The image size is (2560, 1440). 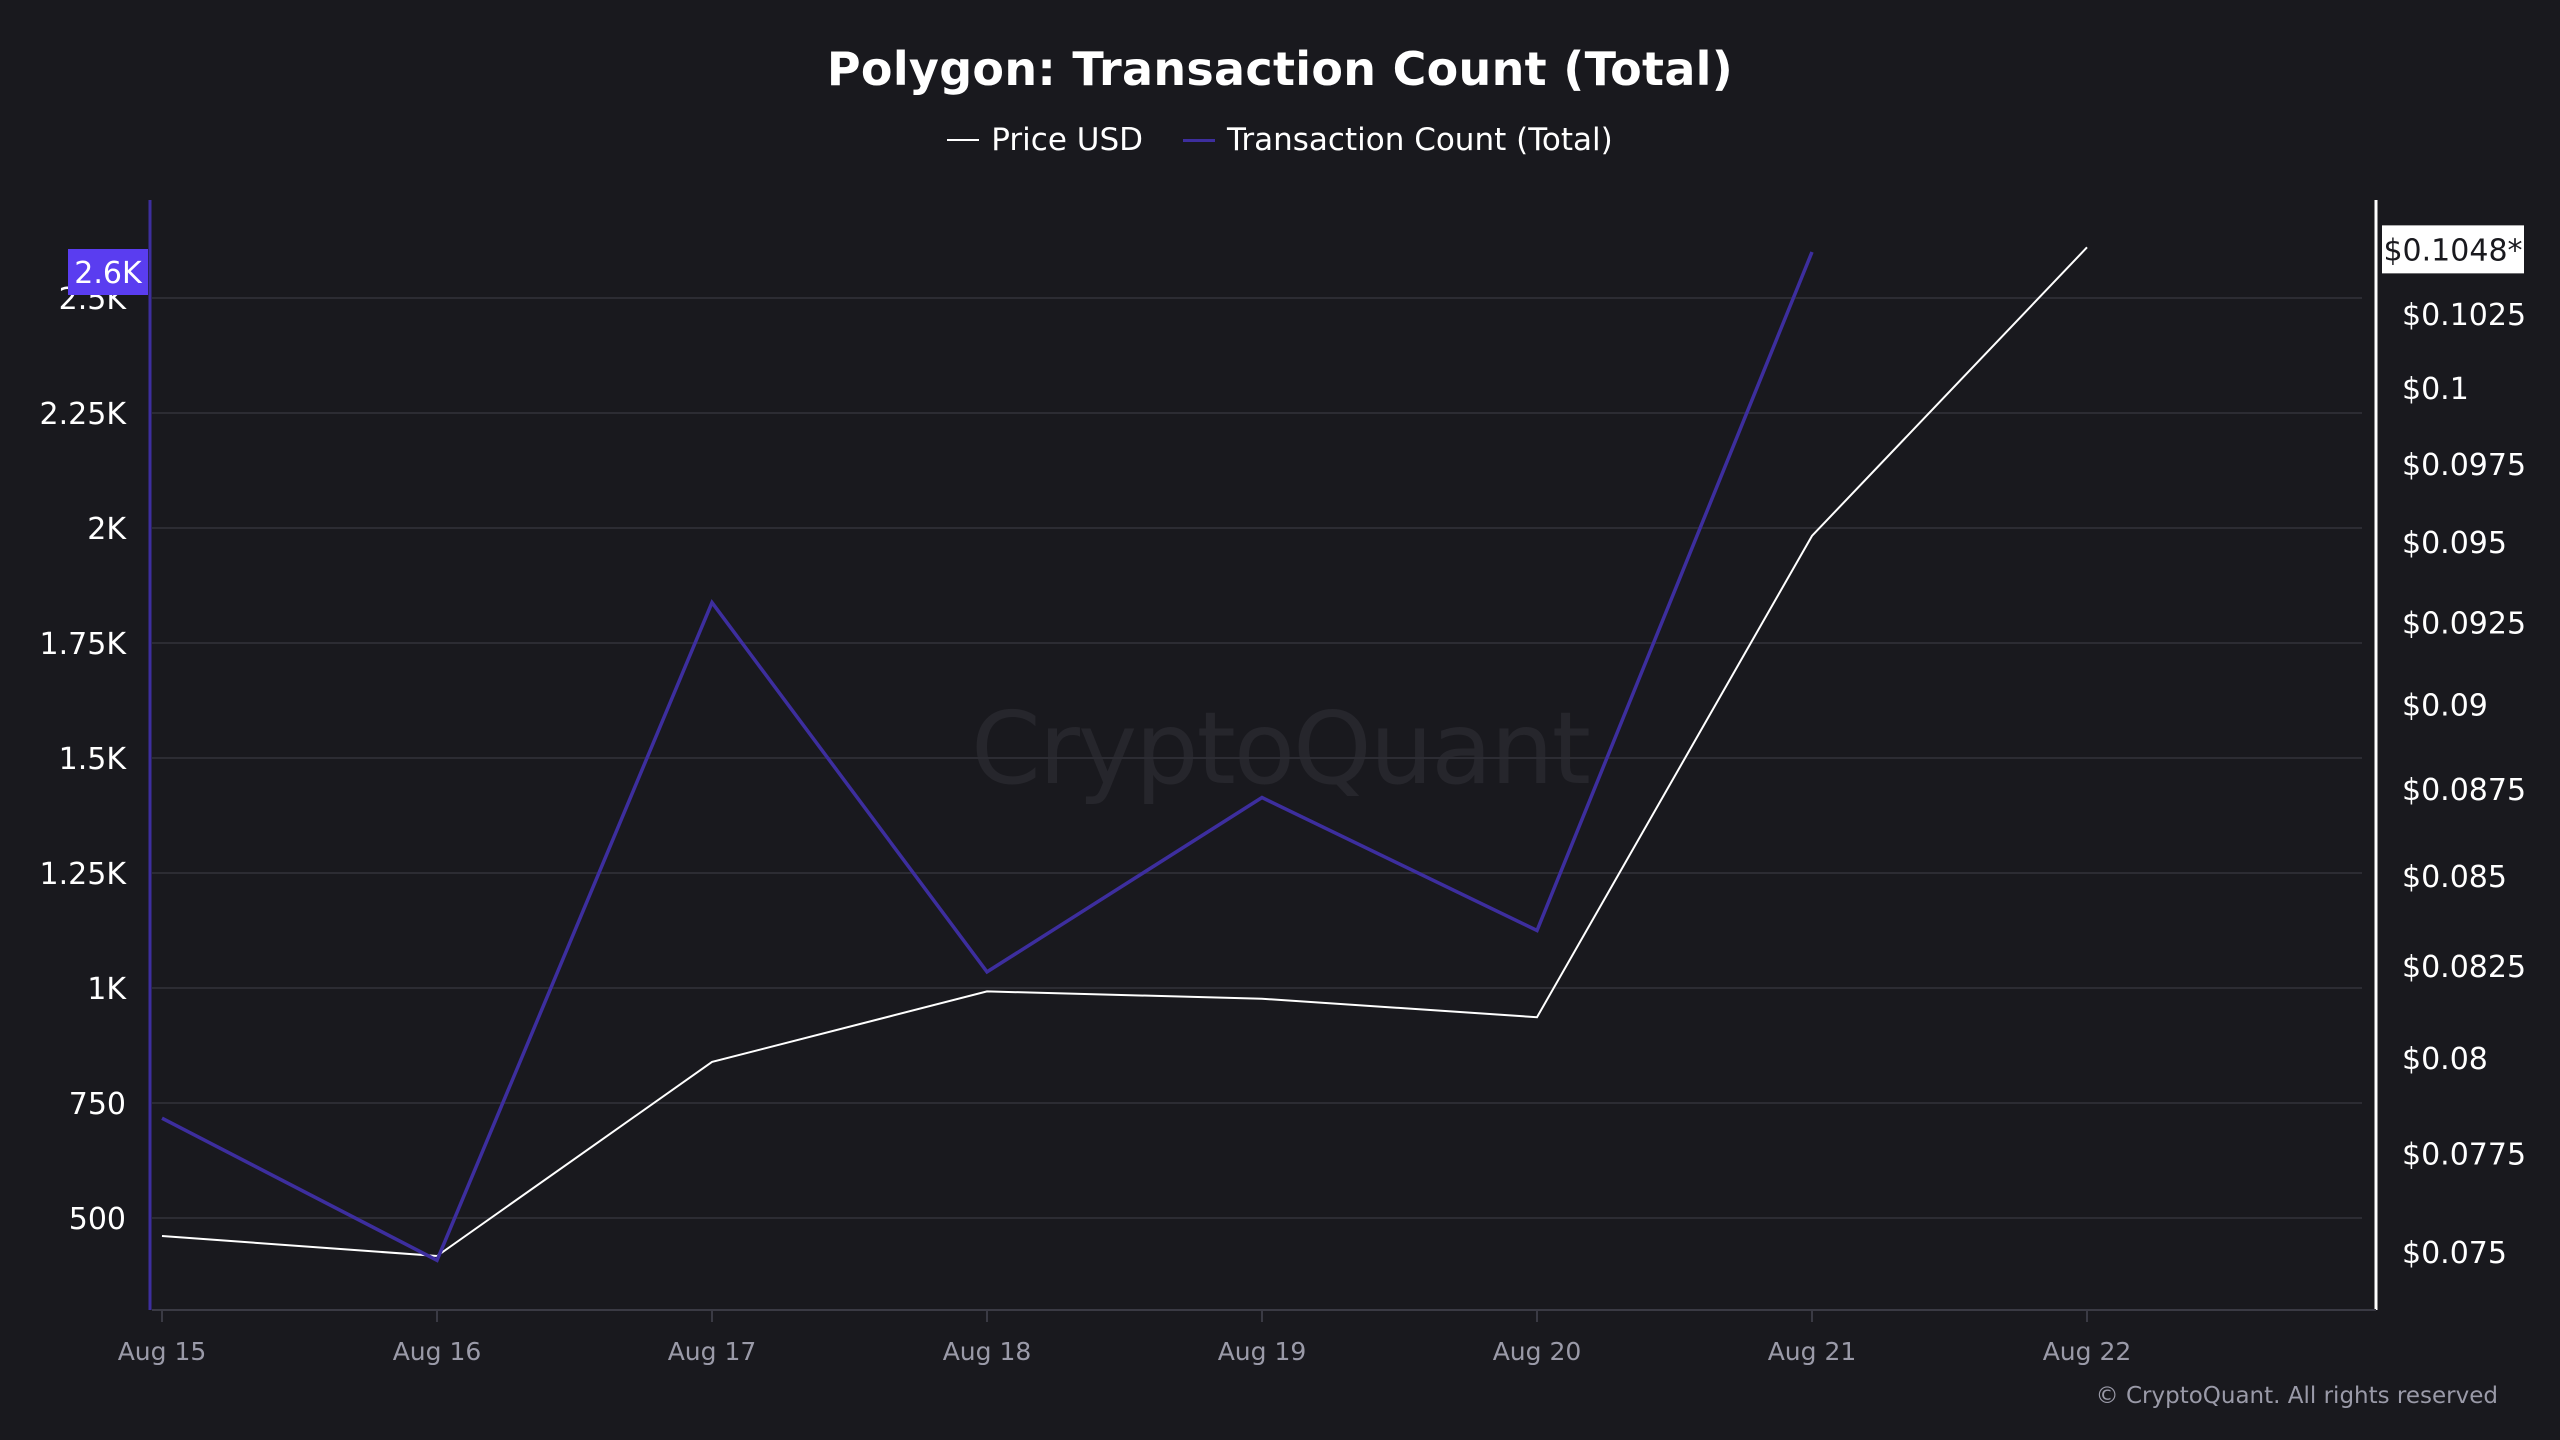 I want to click on watermark: CryptoQuant, so click(x=1281, y=748).